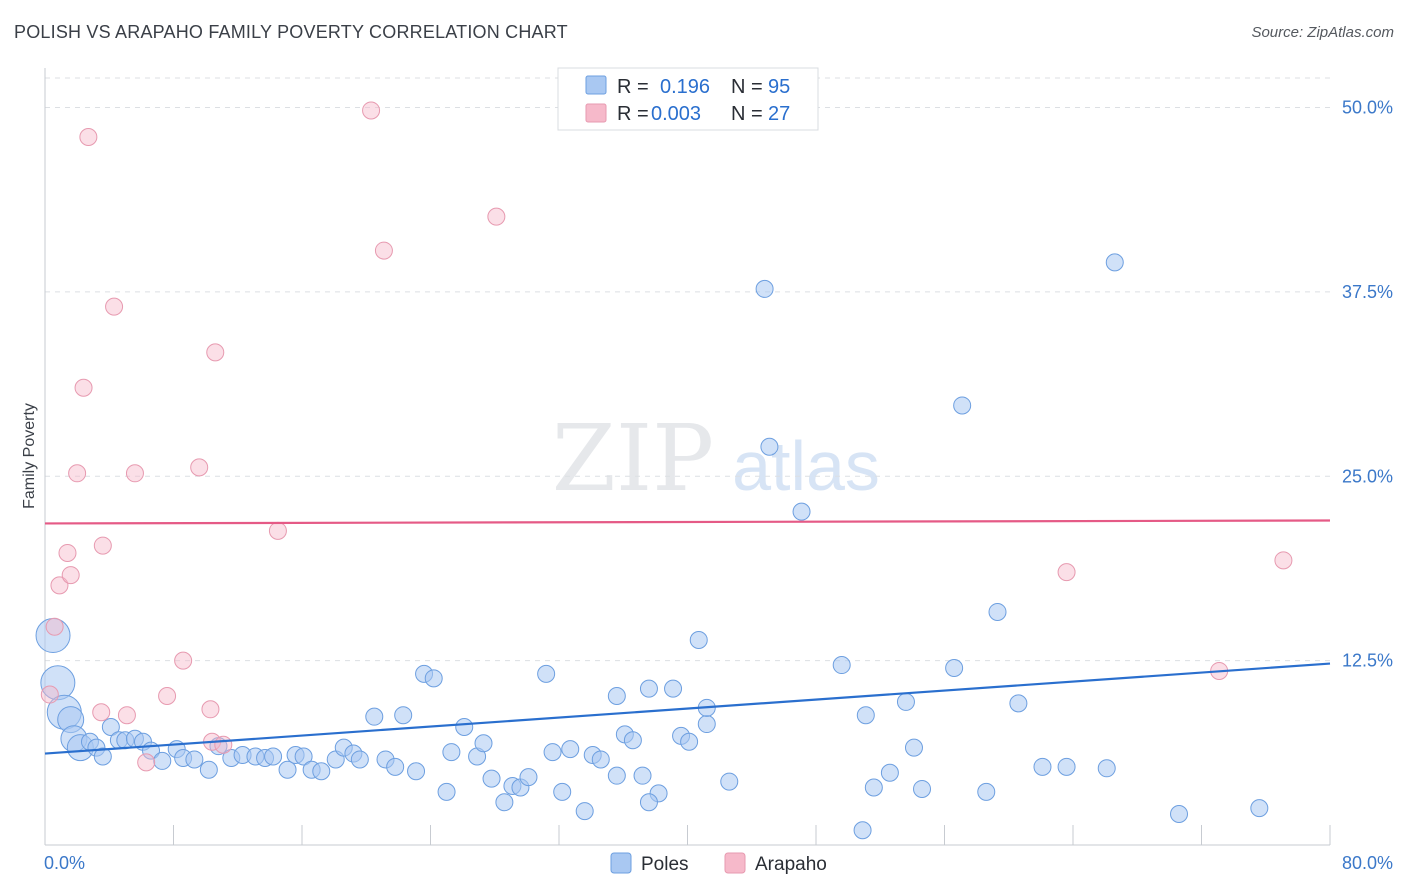  I want to click on y-tick-label-3: 50.0%, so click(1367, 108).